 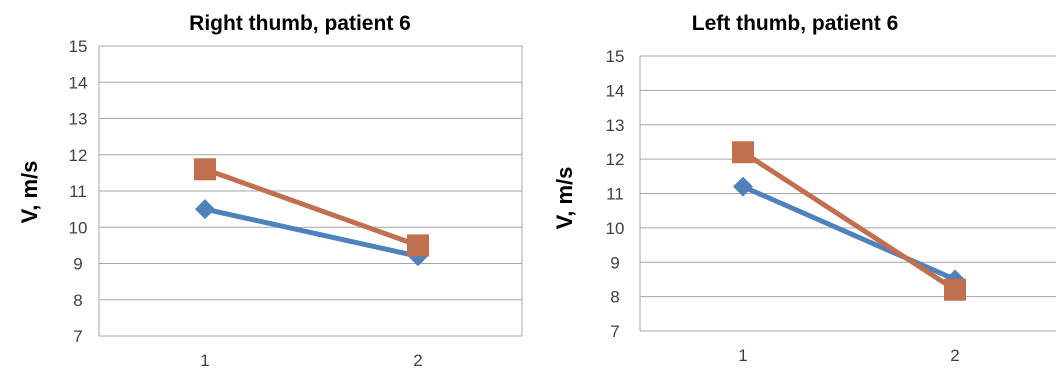 What do you see at coordinates (795, 23) in the screenshot?
I see `chart-title: Left thumb, patient 6` at bounding box center [795, 23].